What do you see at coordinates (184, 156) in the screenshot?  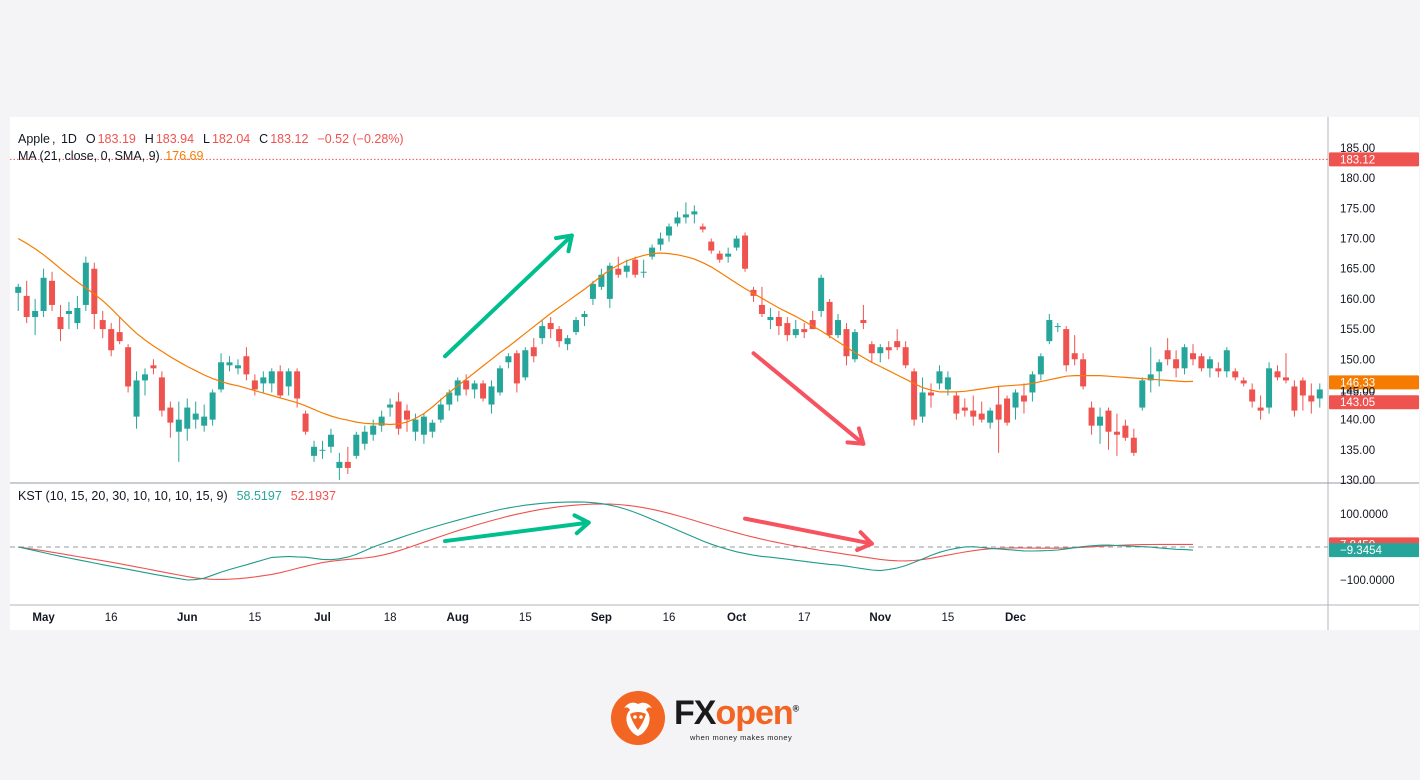 I see `ma-value: 176.69` at bounding box center [184, 156].